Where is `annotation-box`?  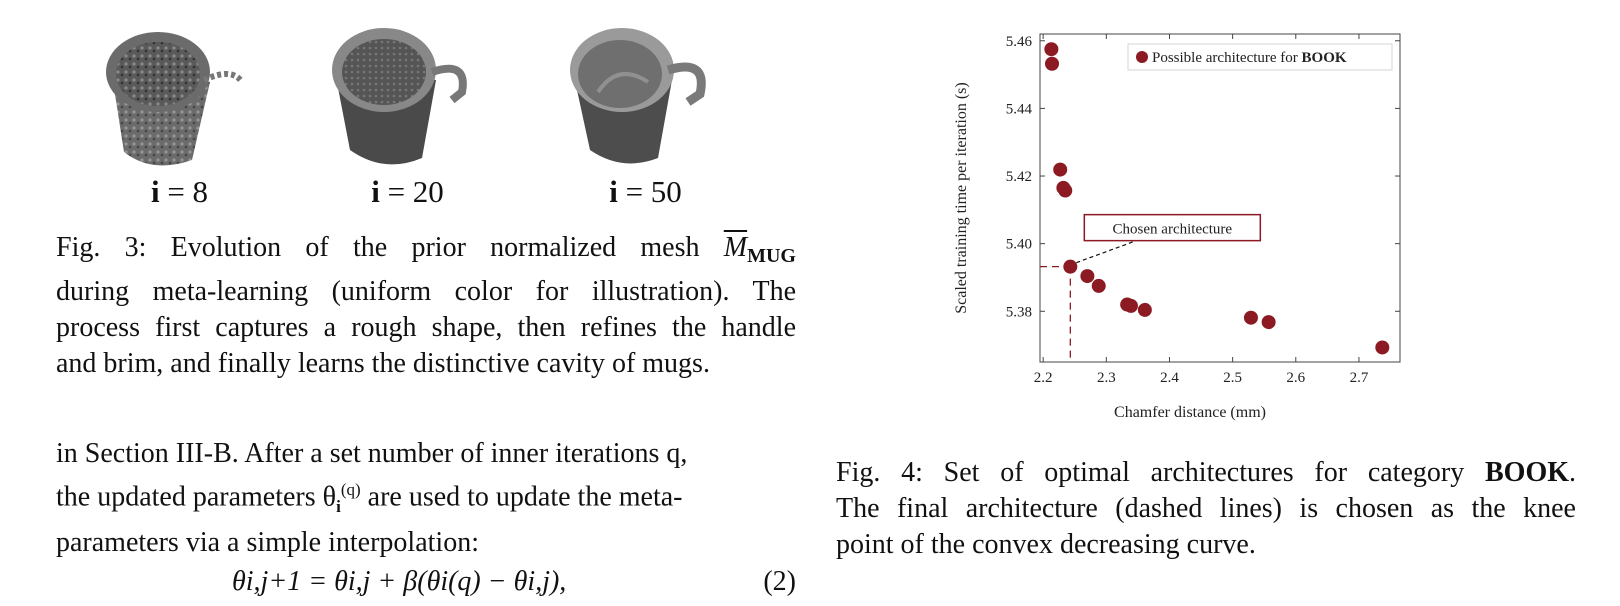
annotation-box is located at coordinates (1172, 227).